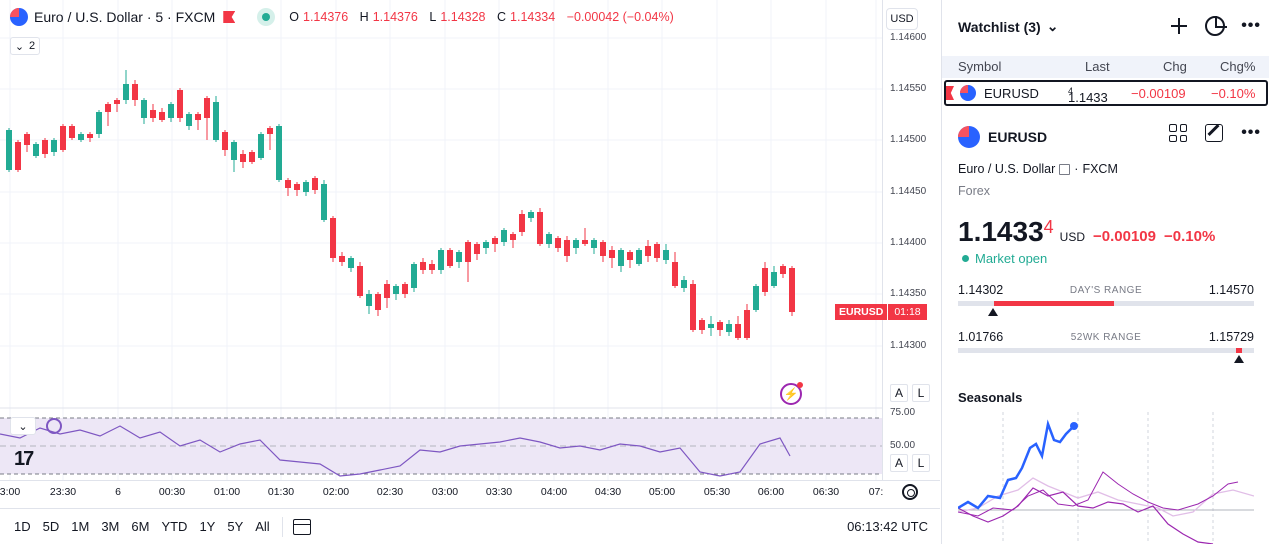 This screenshot has height=544, width=1269. Describe the element at coordinates (235, 526) in the screenshot. I see `range-5y-button: 5Y` at that location.